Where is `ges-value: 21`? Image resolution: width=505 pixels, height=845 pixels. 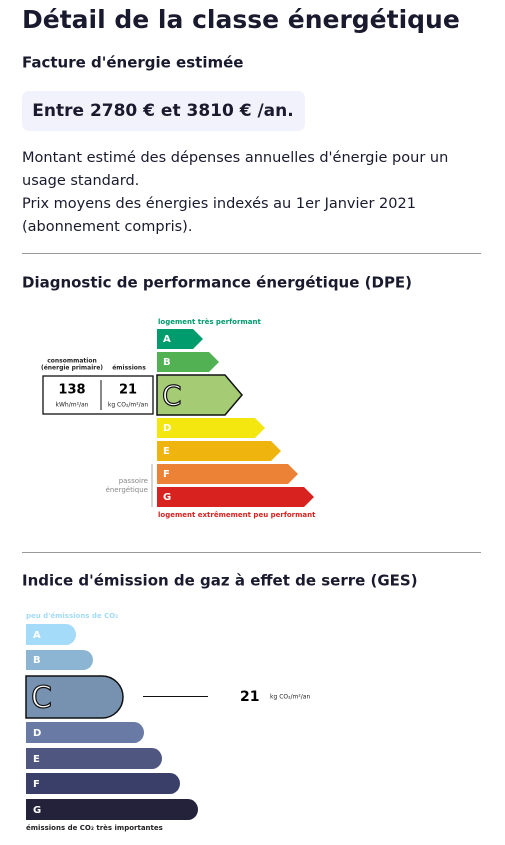 ges-value: 21 is located at coordinates (249, 697).